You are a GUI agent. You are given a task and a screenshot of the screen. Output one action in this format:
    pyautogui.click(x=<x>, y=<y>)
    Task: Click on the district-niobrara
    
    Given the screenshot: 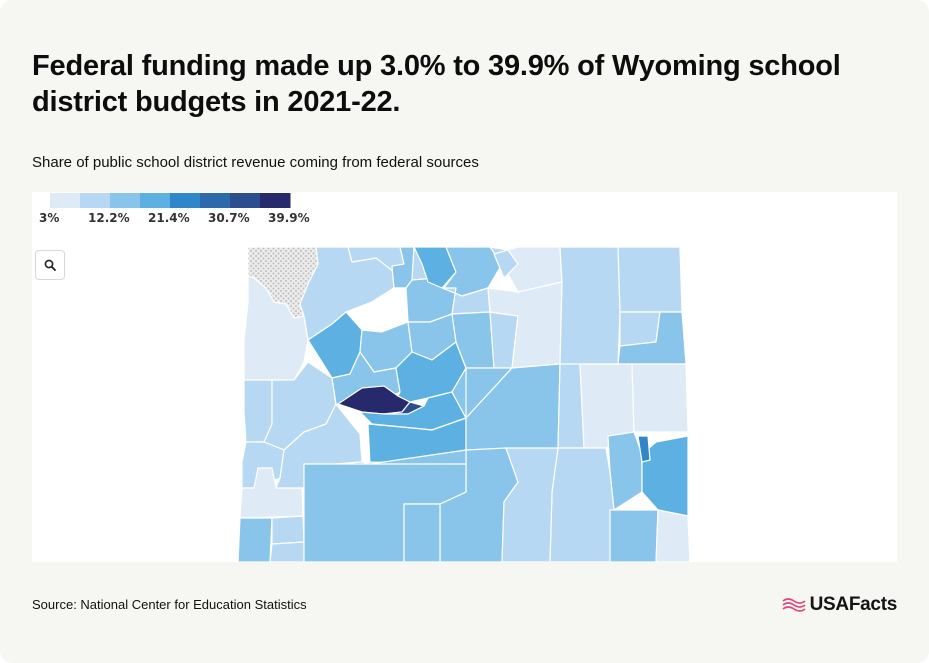 What is the action you would take?
    pyautogui.click(x=660, y=398)
    